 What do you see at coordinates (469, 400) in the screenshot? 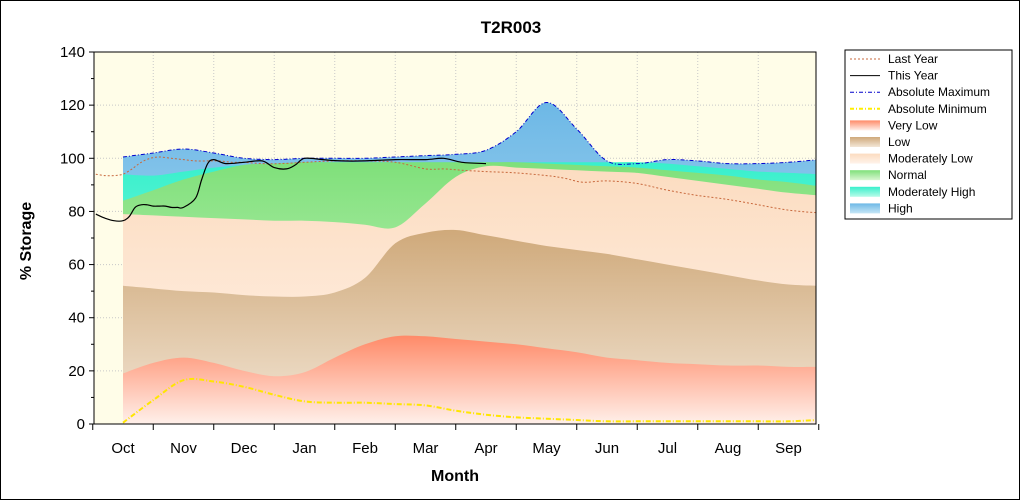
I see `series-absolute-minimum` at bounding box center [469, 400].